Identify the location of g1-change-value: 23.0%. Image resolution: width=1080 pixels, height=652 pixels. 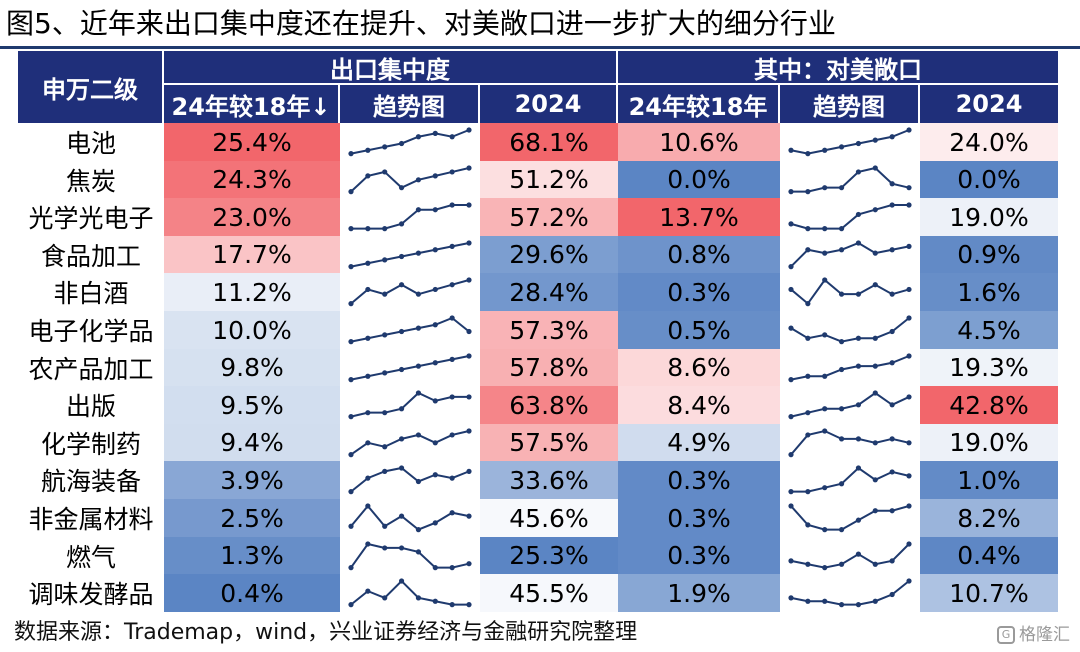
(252, 217).